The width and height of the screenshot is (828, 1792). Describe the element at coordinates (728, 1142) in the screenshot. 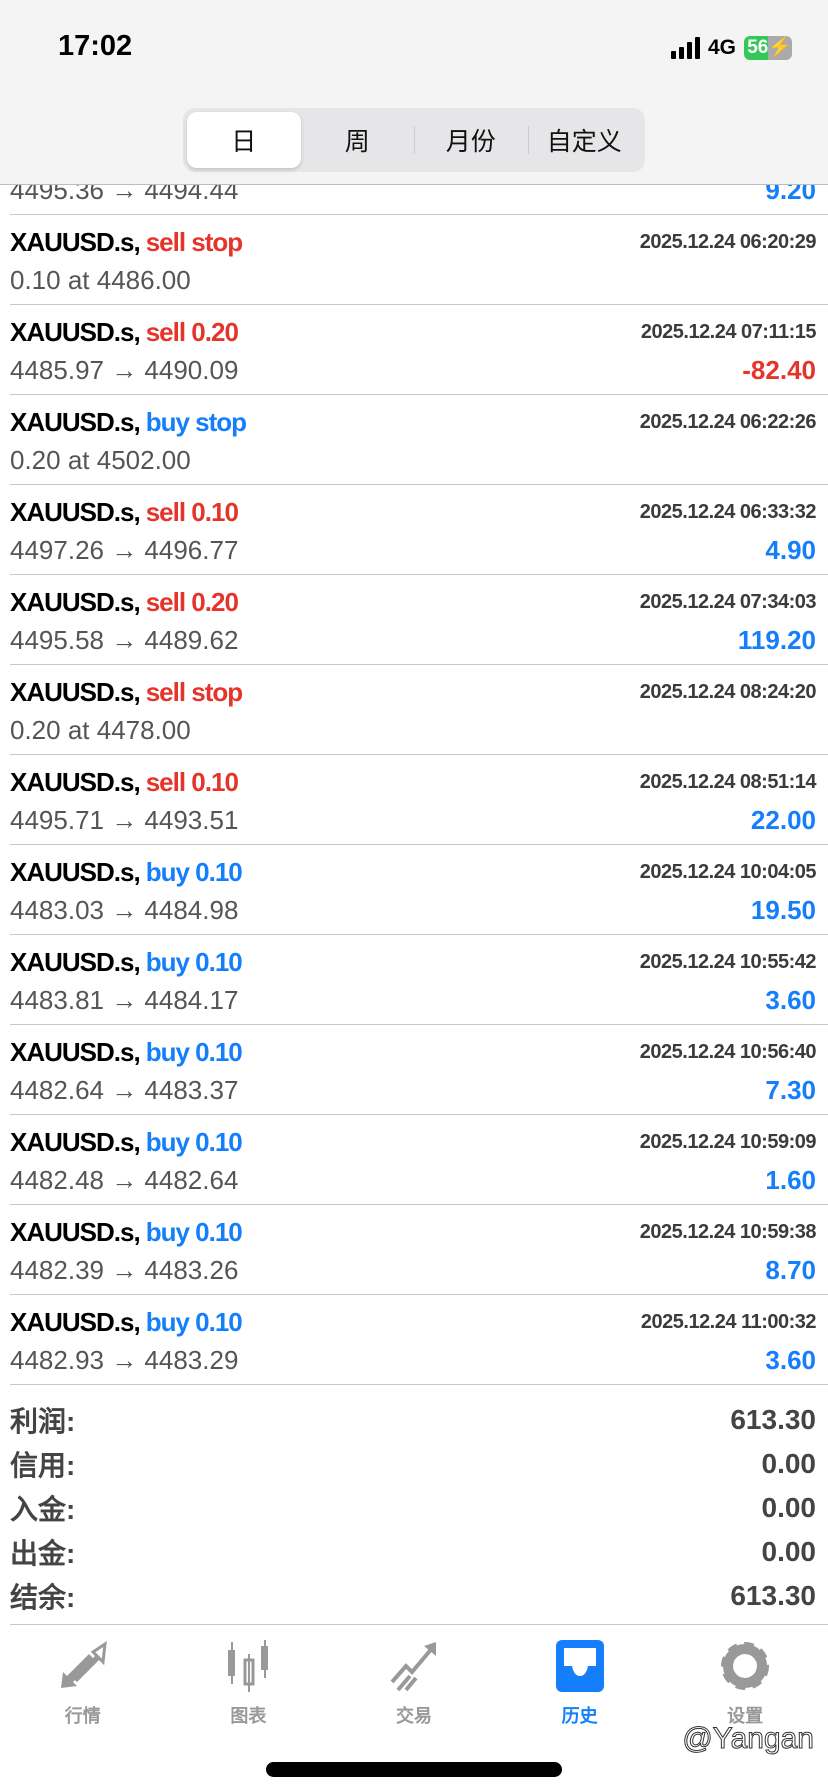

I see `timestamp: 2025.12.24 10:59:09` at that location.